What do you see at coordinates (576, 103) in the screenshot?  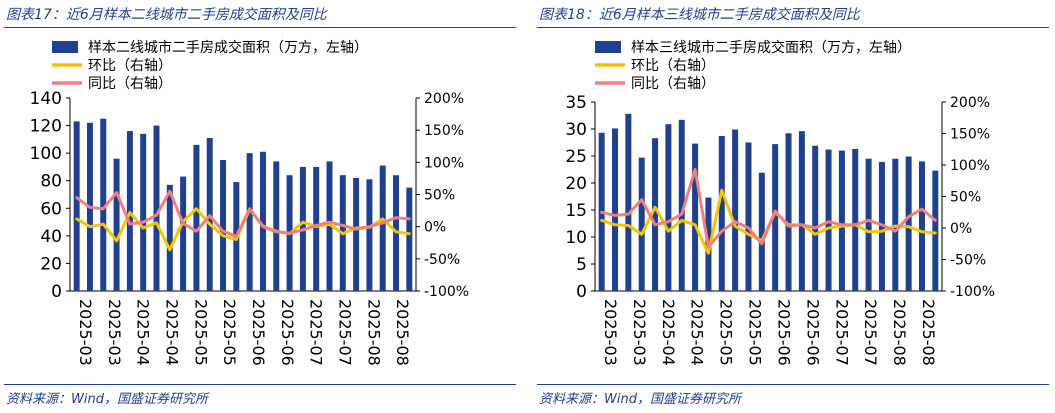 I see `left-tick-label: 35` at bounding box center [576, 103].